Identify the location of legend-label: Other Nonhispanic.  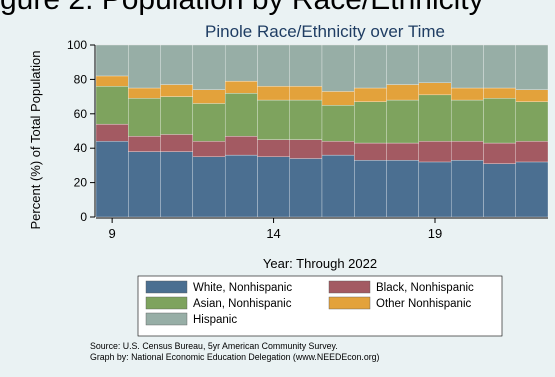
(423, 304).